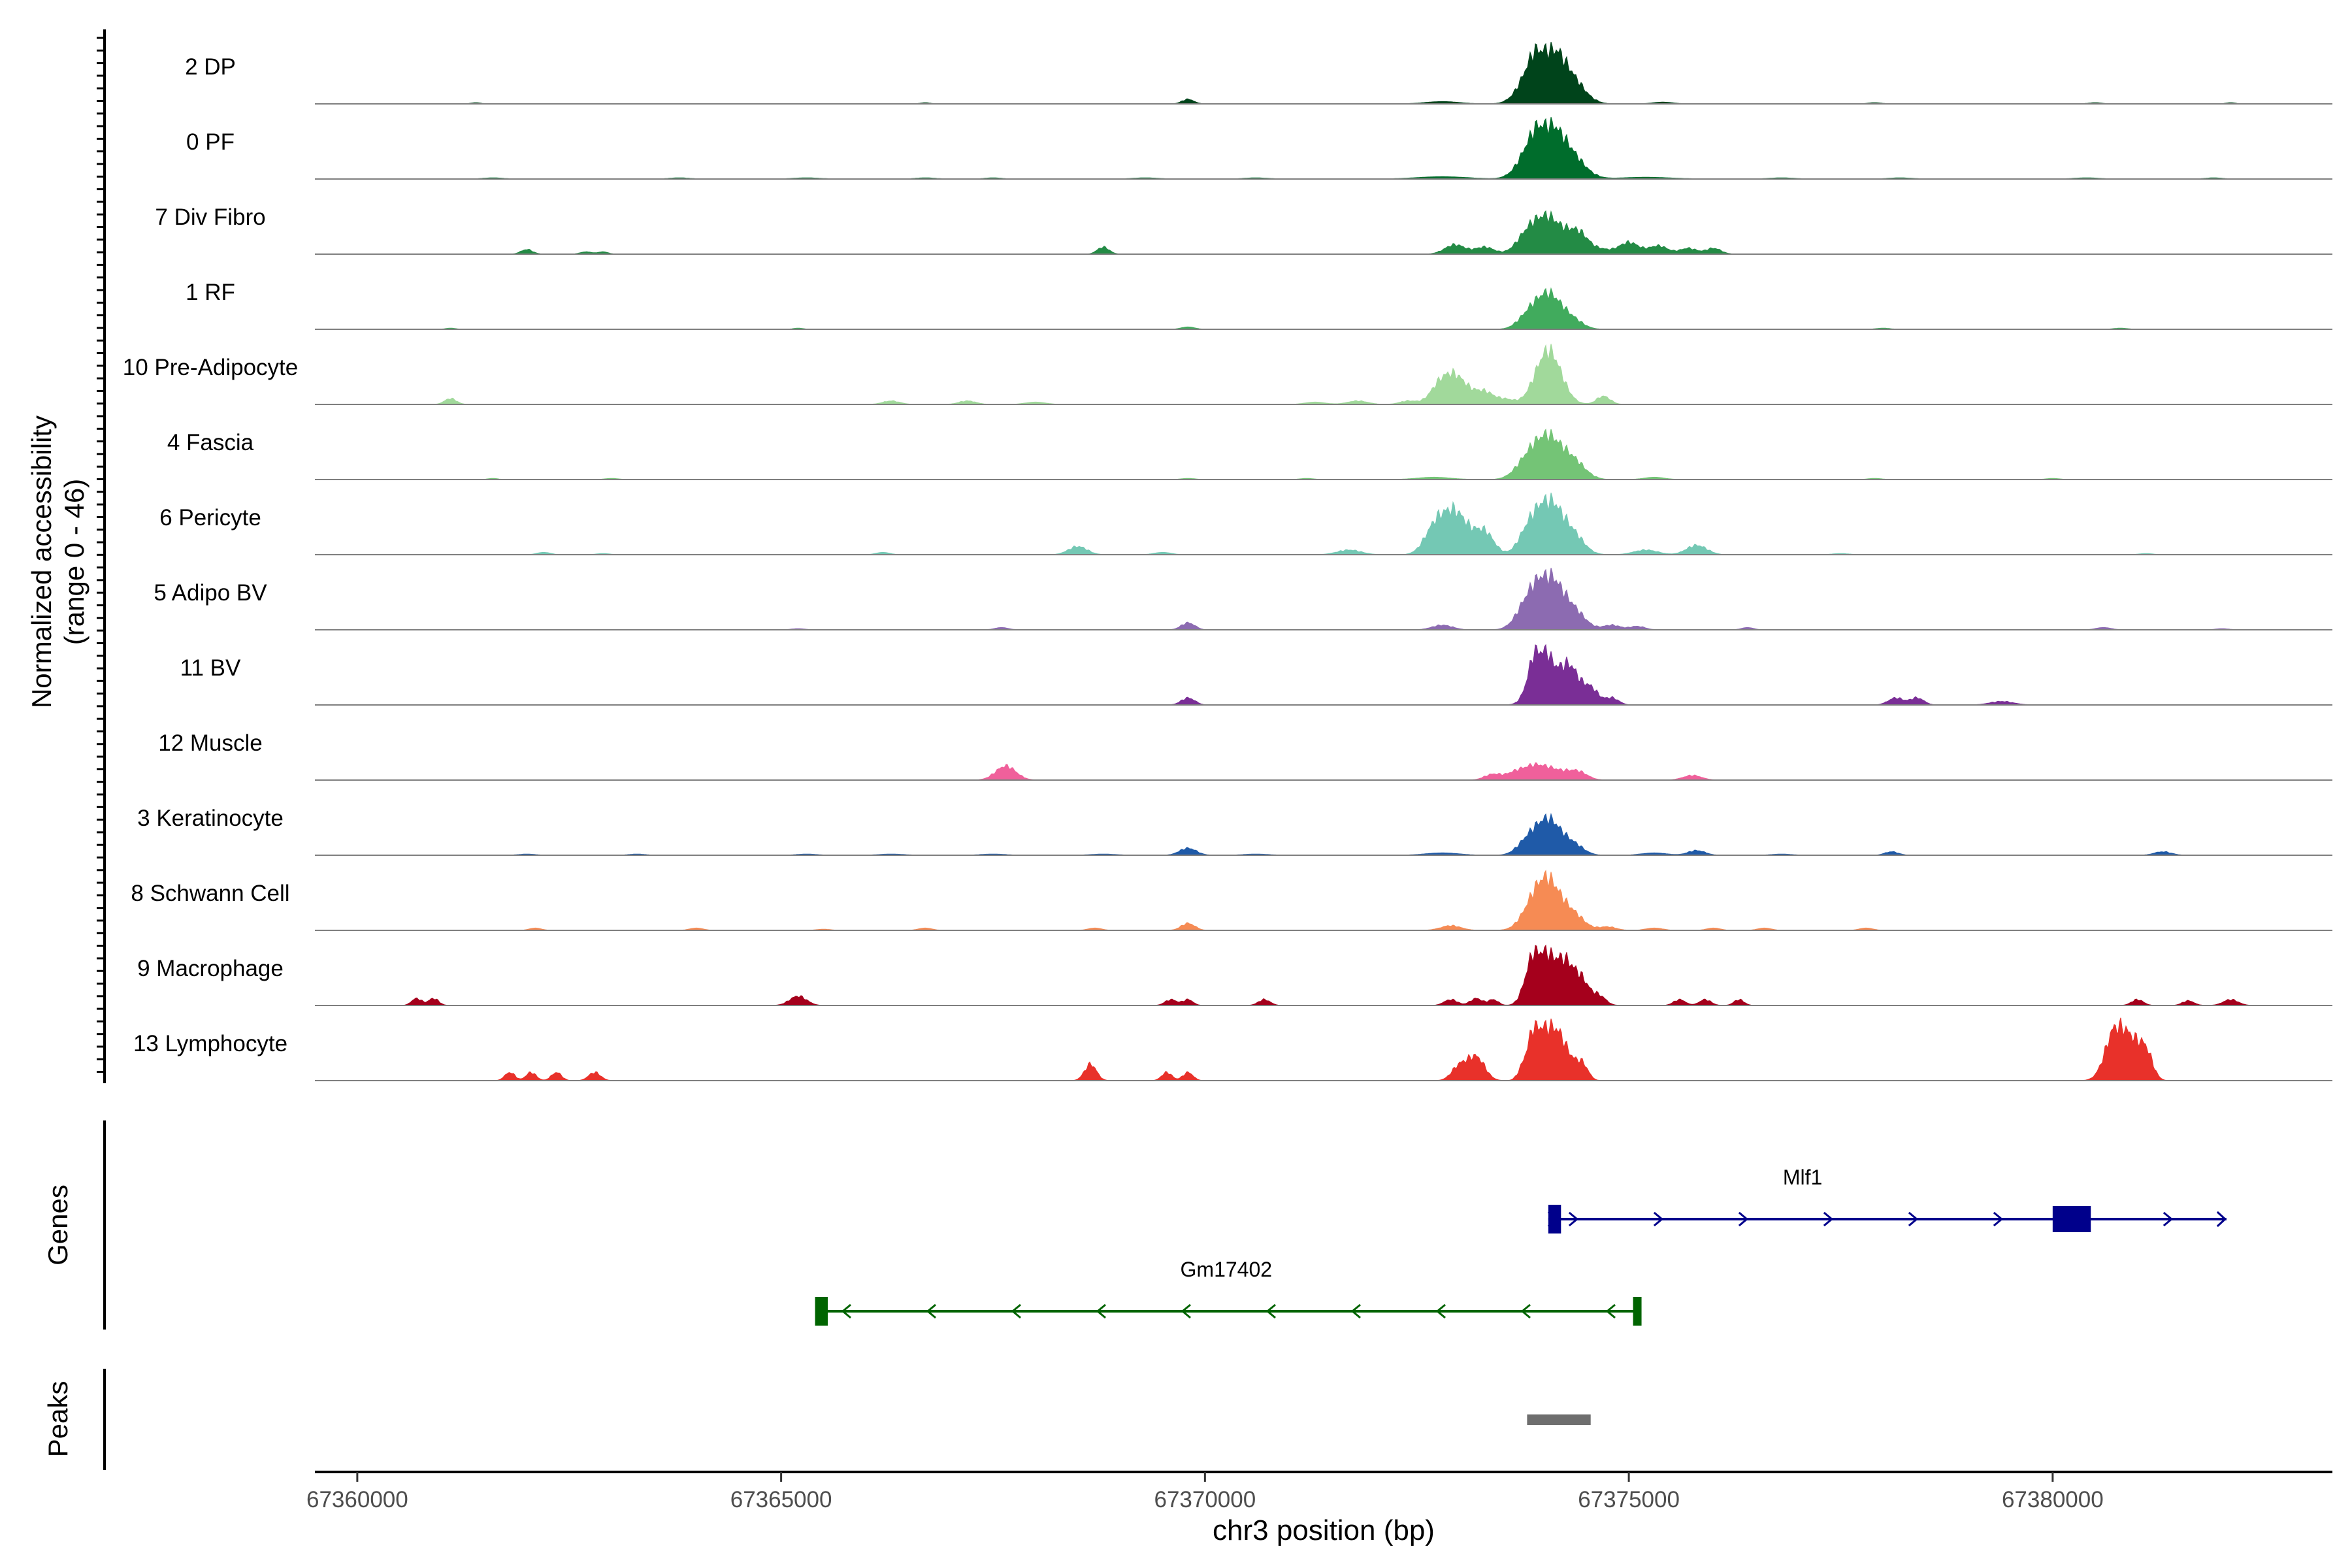 The height and width of the screenshot is (1568, 2352). What do you see at coordinates (1243, 229) in the screenshot?
I see `track-2: 7 Div Fibro` at bounding box center [1243, 229].